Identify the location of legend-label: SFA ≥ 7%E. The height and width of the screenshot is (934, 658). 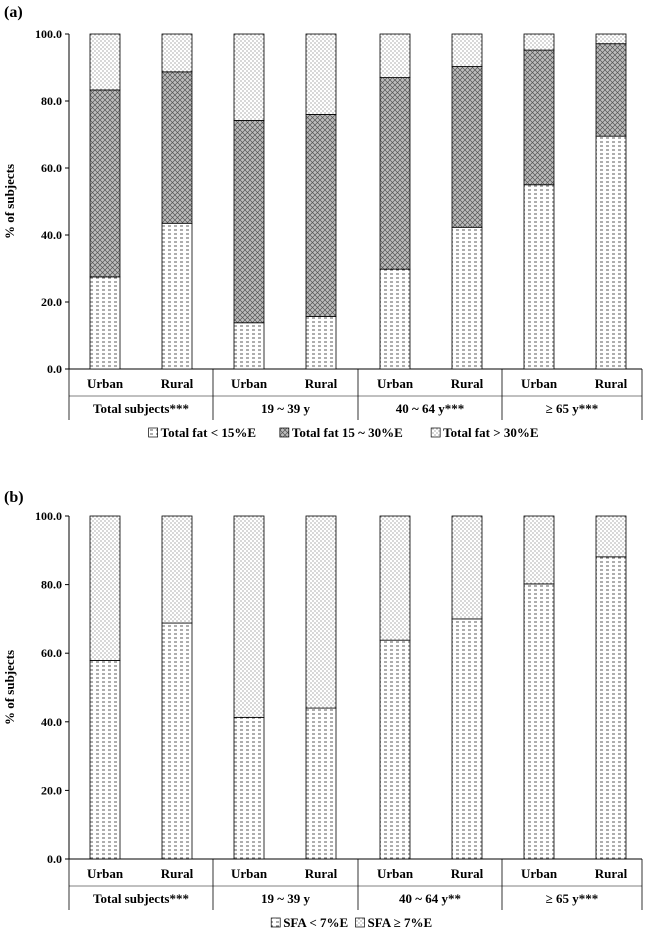
(400, 922).